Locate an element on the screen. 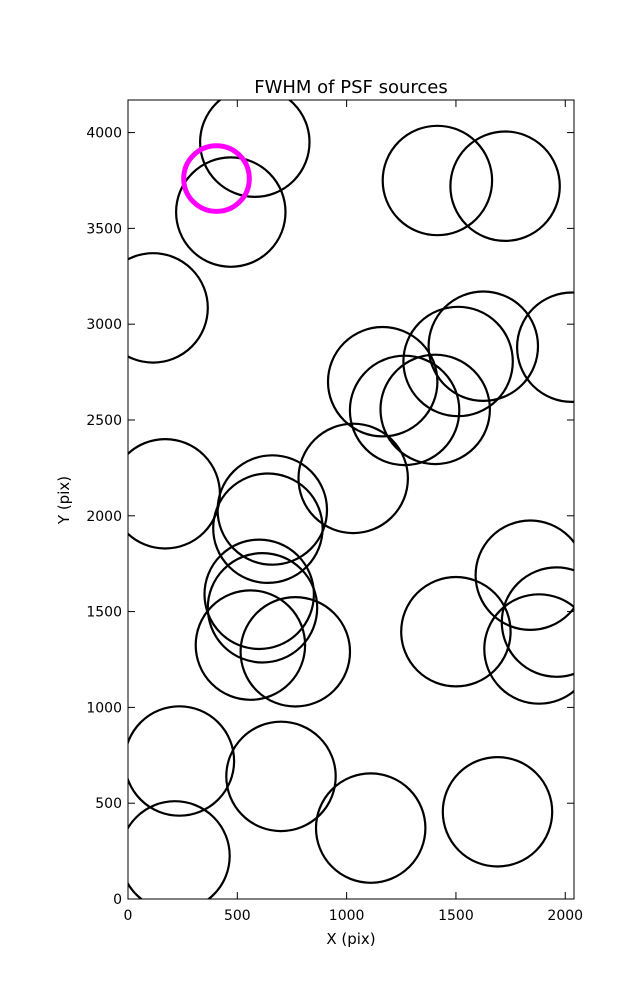 This screenshot has height=1000, width=637. y-tick-label-3000: 3000 is located at coordinates (104, 325).